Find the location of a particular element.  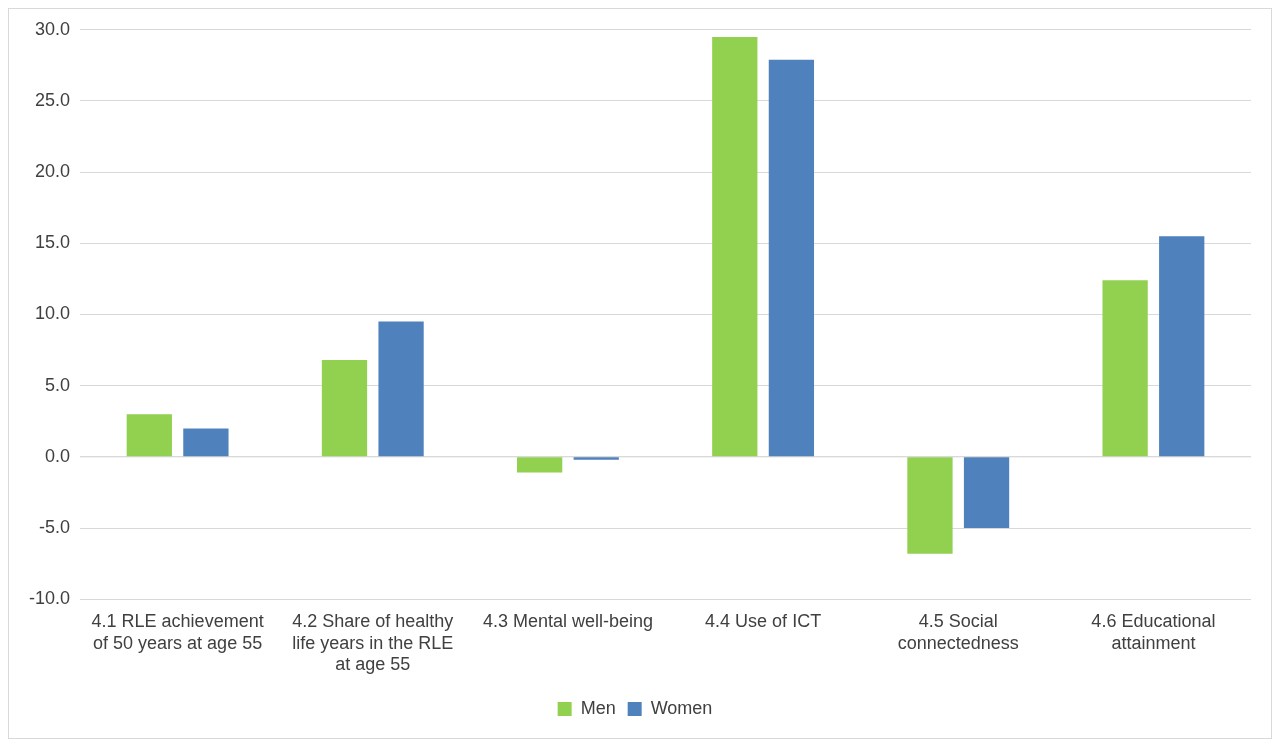

legend-label: Women is located at coordinates (681, 707).